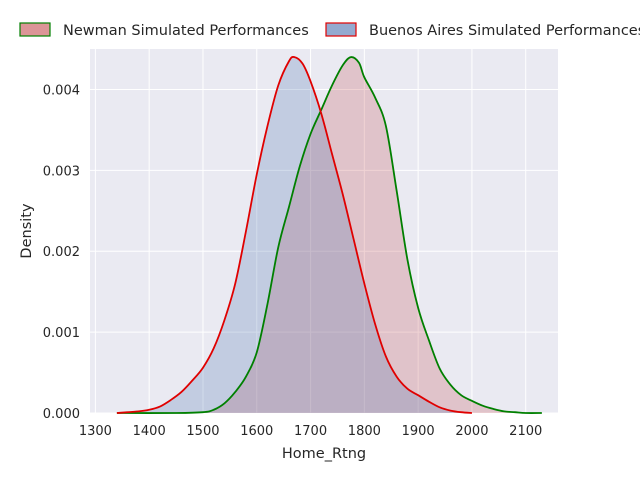 The image size is (640, 480). I want to click on x-axis-ticks: 1300 1400 1500 1600 1700 1800 1900 2000 2100, so click(310, 431).